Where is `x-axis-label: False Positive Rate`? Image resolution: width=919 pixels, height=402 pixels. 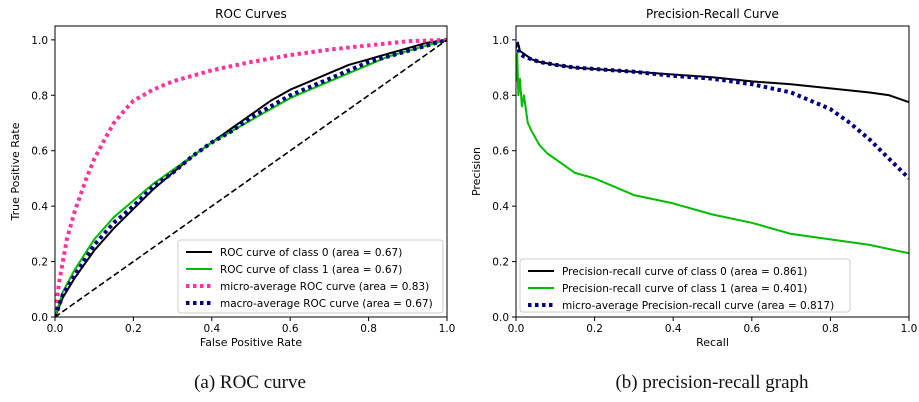 x-axis-label: False Positive Rate is located at coordinates (251, 342).